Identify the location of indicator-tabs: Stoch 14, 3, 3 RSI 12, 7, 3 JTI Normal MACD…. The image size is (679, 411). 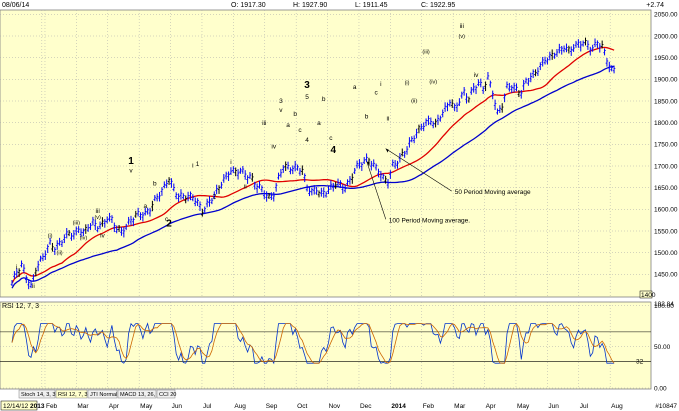
(97, 394).